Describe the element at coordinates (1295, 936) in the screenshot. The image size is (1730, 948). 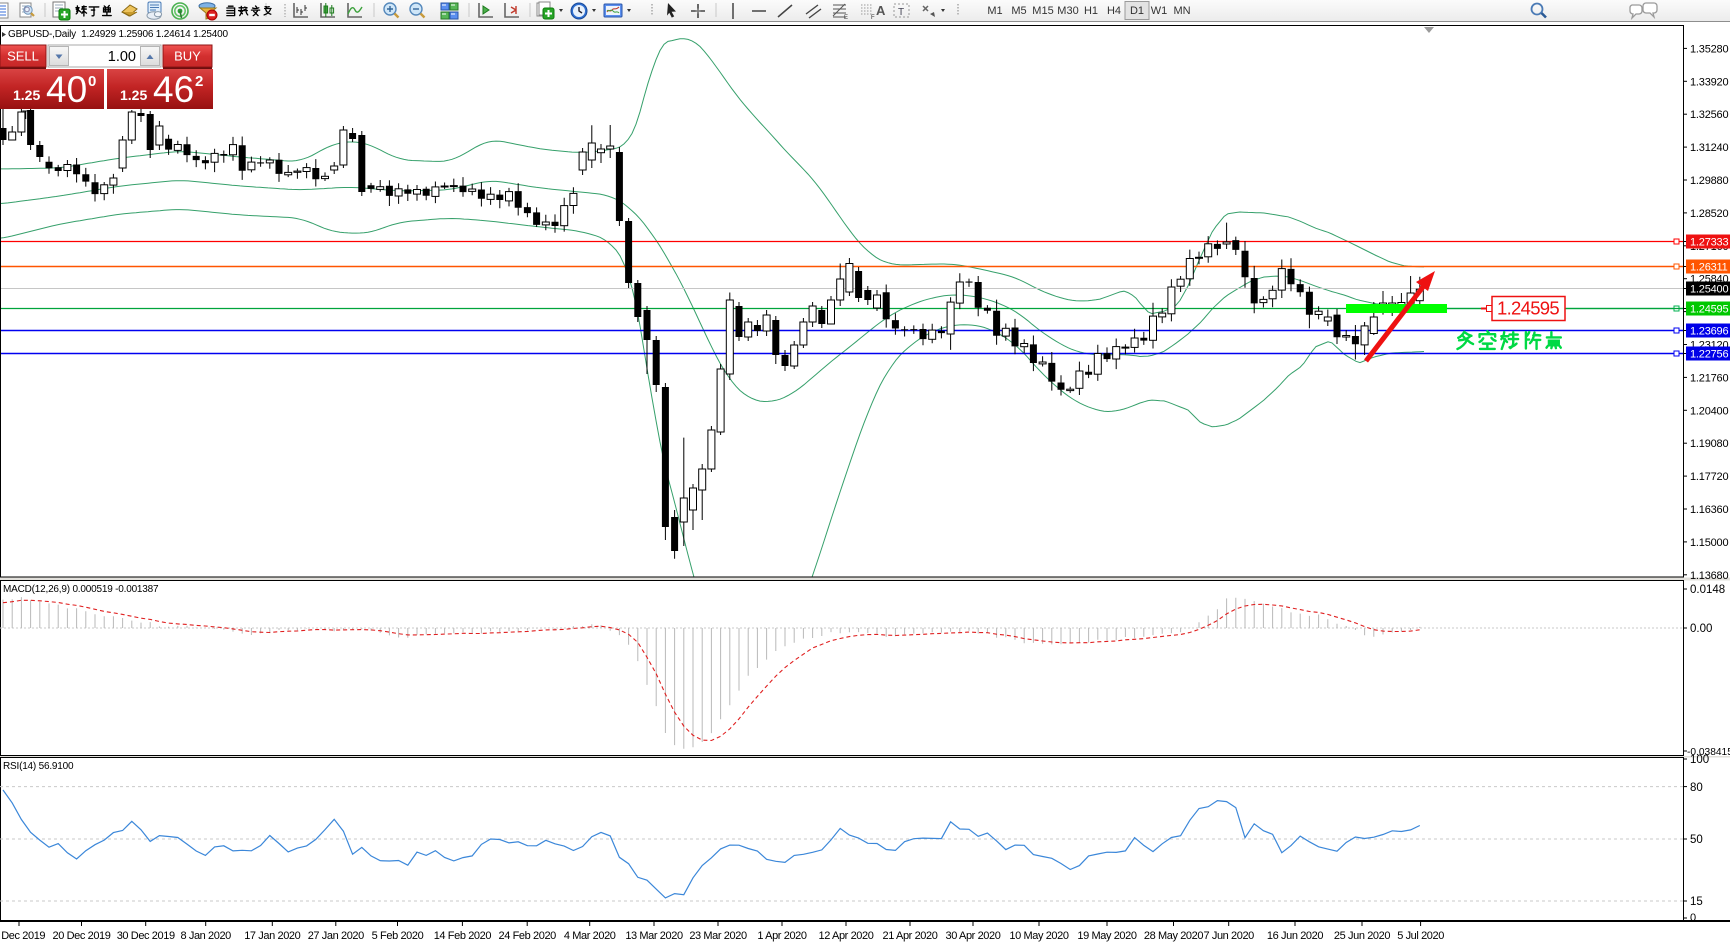
I see `svg-text: 16 Jun 2020` at that location.